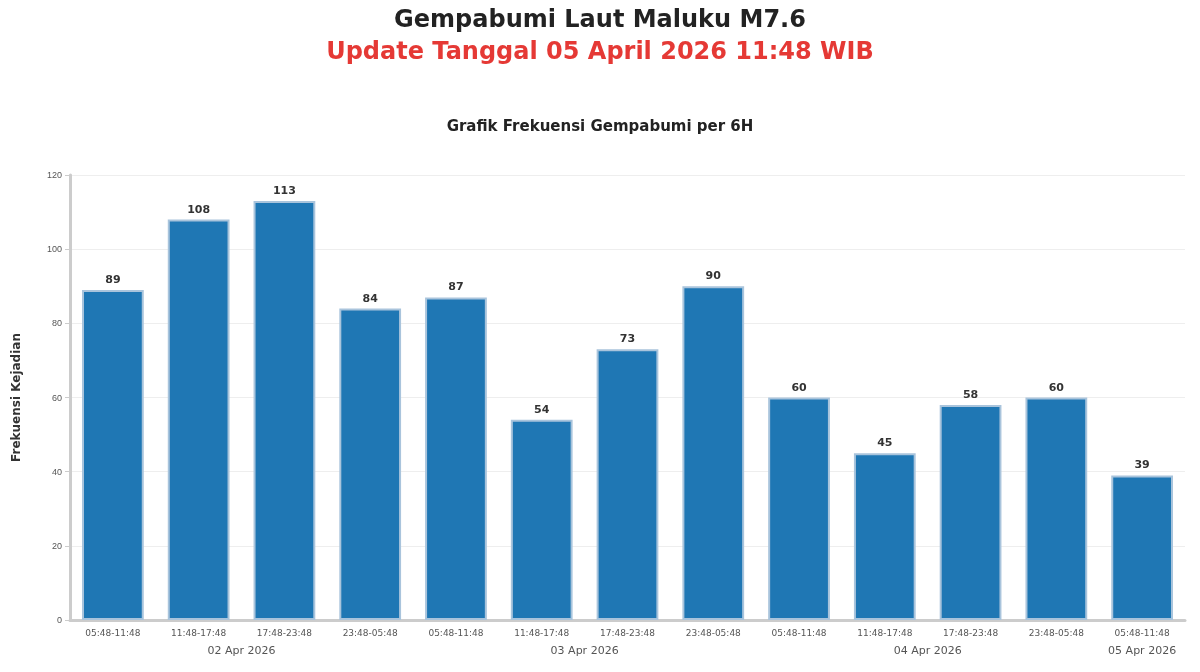  I want to click on data-label: 39, so click(1142, 465).